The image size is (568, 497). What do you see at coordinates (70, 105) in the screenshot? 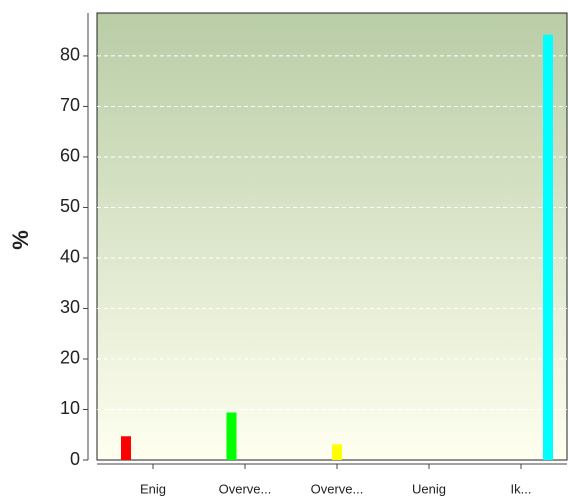
I see `y-tick-label: 70` at bounding box center [70, 105].